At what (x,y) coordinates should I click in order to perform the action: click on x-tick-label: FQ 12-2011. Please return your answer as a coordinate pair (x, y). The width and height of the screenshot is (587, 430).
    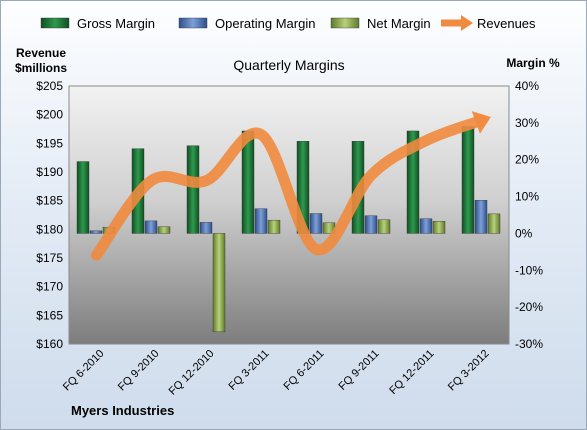
    Looking at the image, I should click on (411, 372).